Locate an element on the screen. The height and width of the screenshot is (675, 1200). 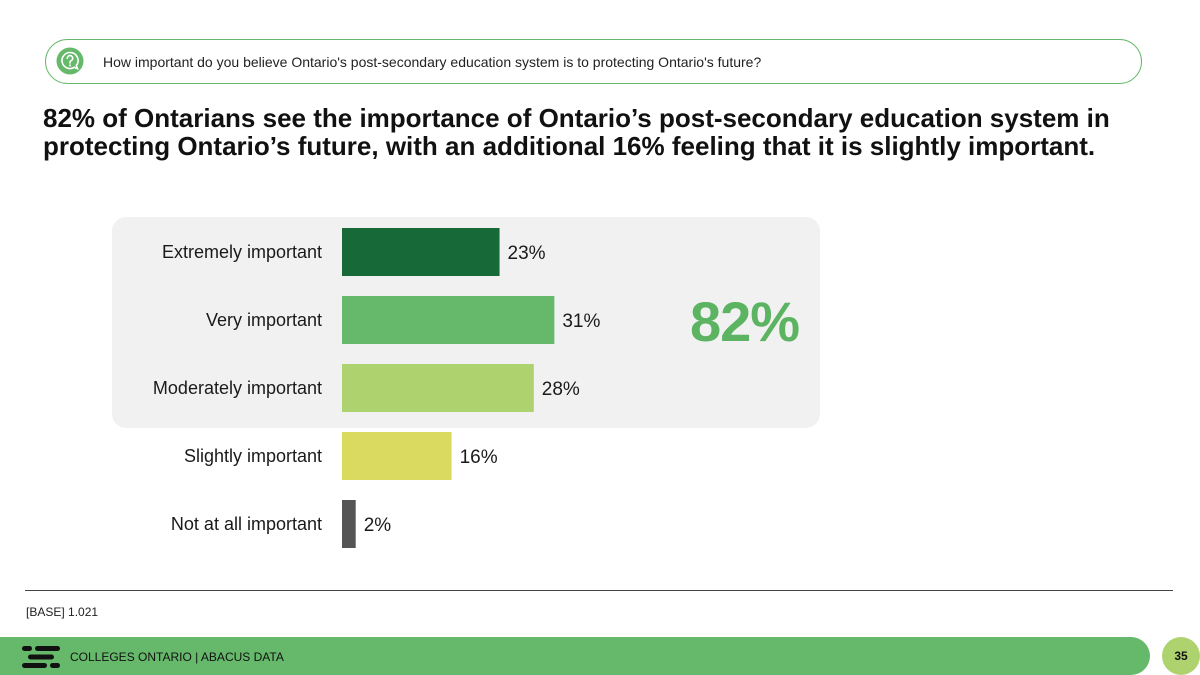
highlight-total: 82% is located at coordinates (745, 321).